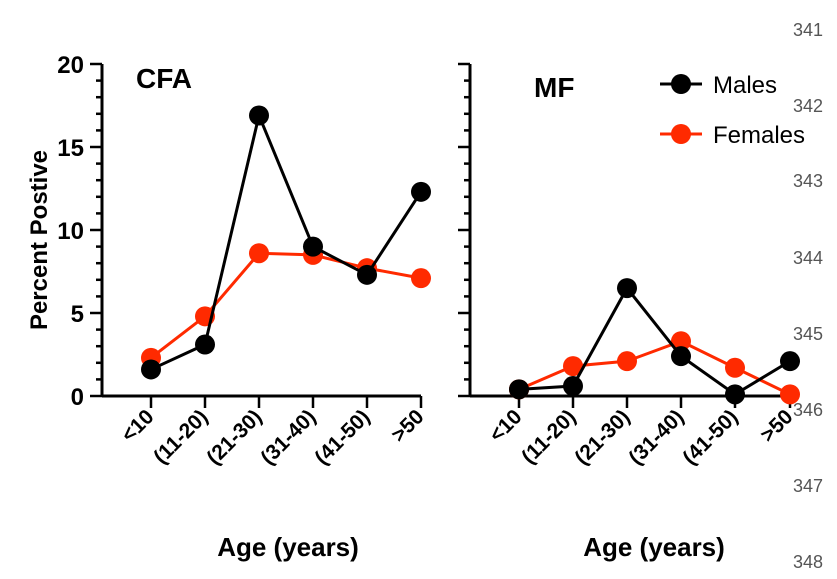  Describe the element at coordinates (164, 78) in the screenshot. I see `panel-title-cfa: CFA` at that location.